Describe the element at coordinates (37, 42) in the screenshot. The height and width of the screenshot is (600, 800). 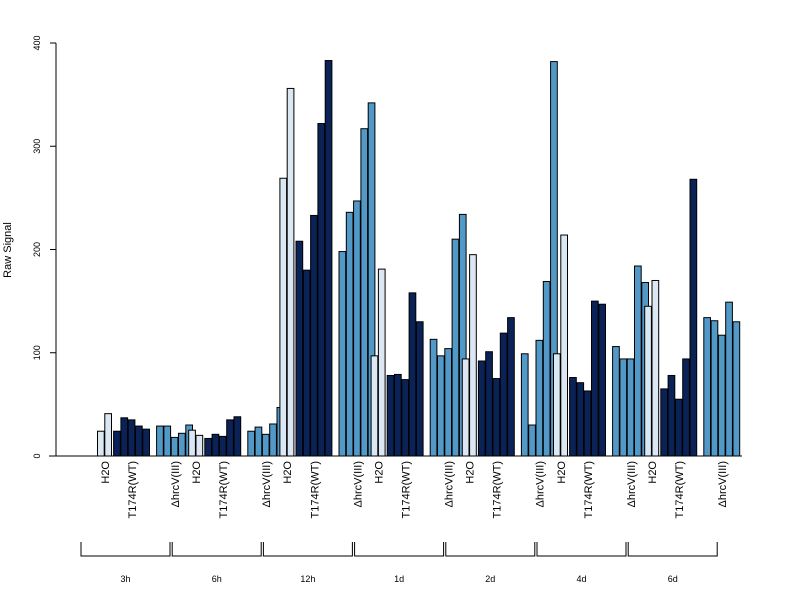
I see `y-tick-label: 400` at that location.